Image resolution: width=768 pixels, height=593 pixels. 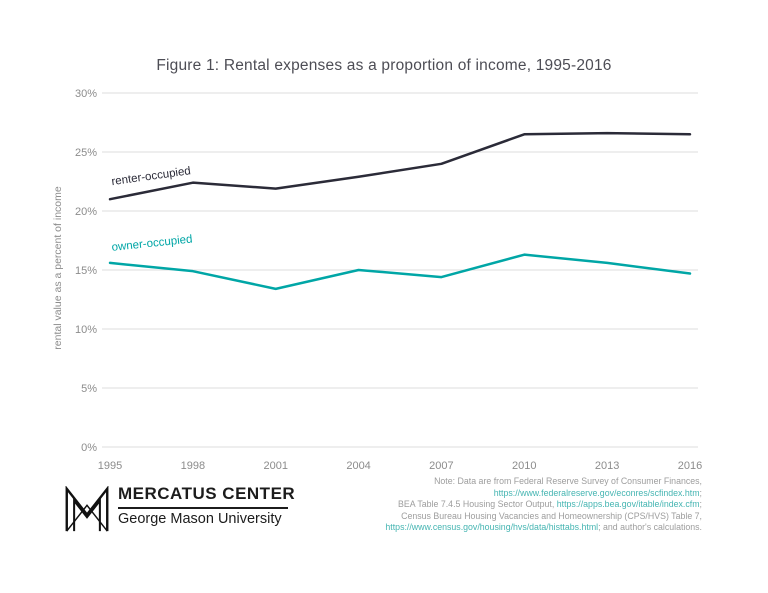 I want to click on logo-divider, so click(x=203, y=508).